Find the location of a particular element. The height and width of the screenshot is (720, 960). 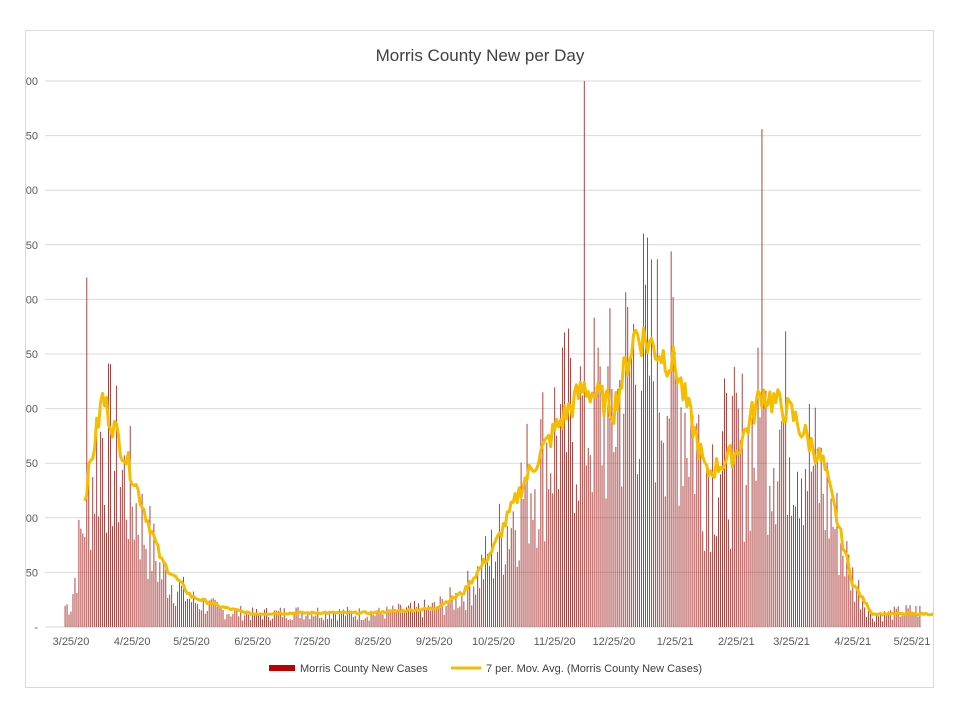

legend-label-cases: Morris County New Cases is located at coordinates (364, 669).